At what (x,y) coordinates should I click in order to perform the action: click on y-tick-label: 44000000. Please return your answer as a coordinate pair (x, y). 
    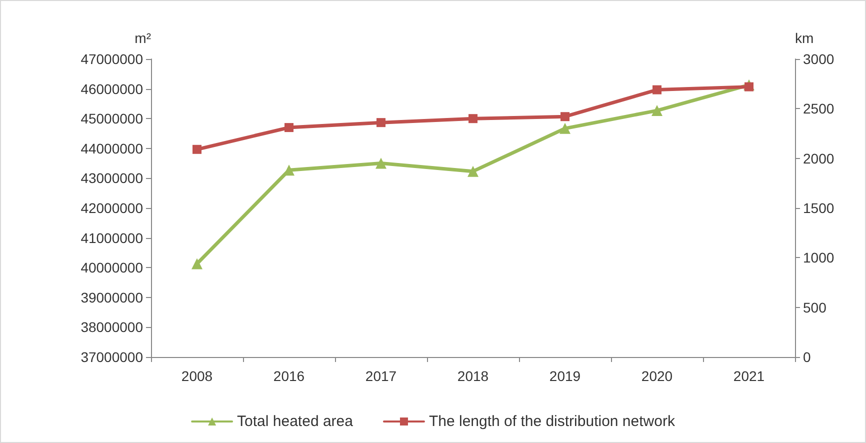
    Looking at the image, I should click on (112, 148).